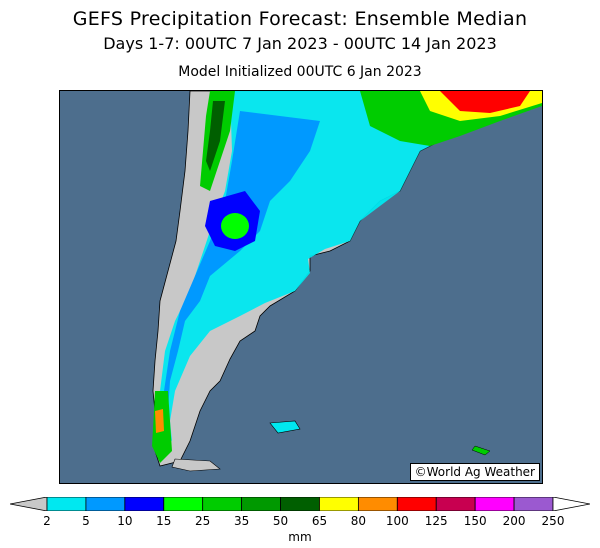  Describe the element at coordinates (125, 521) in the screenshot. I see `legend-tick-label: 10` at that location.